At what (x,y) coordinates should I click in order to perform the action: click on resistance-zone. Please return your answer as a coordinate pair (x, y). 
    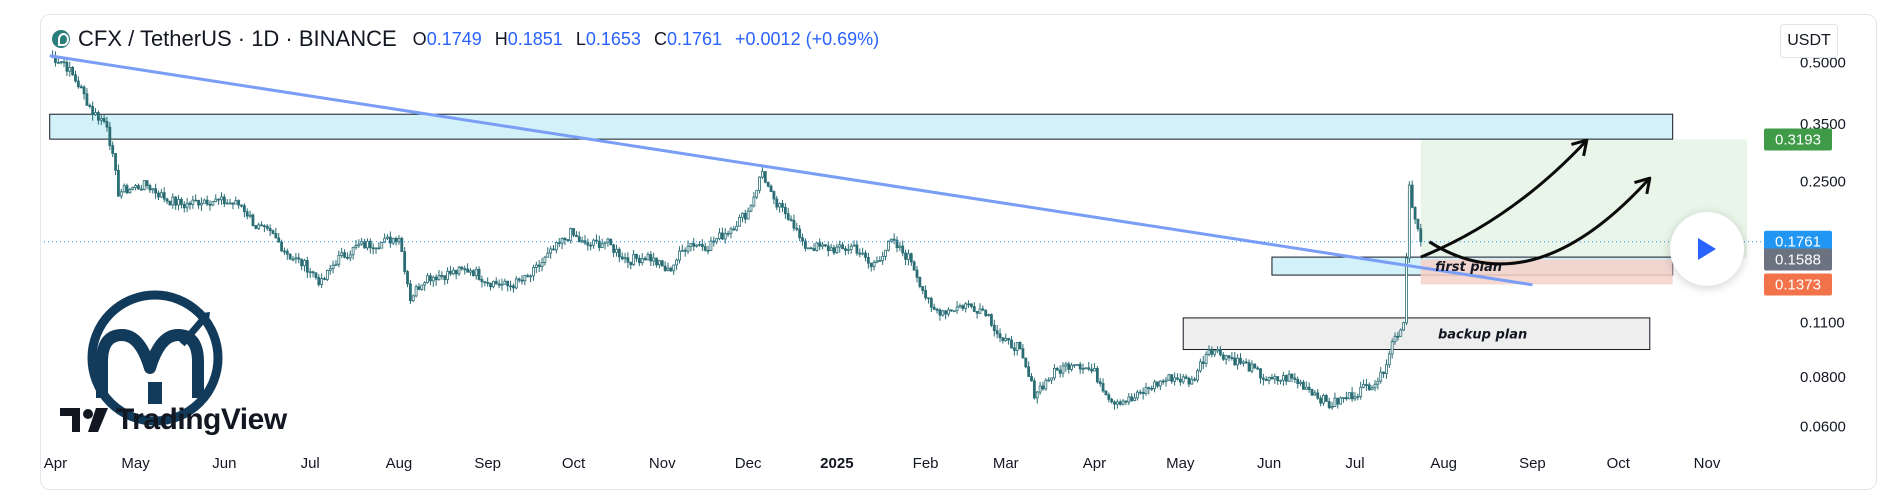
    Looking at the image, I should click on (861, 126).